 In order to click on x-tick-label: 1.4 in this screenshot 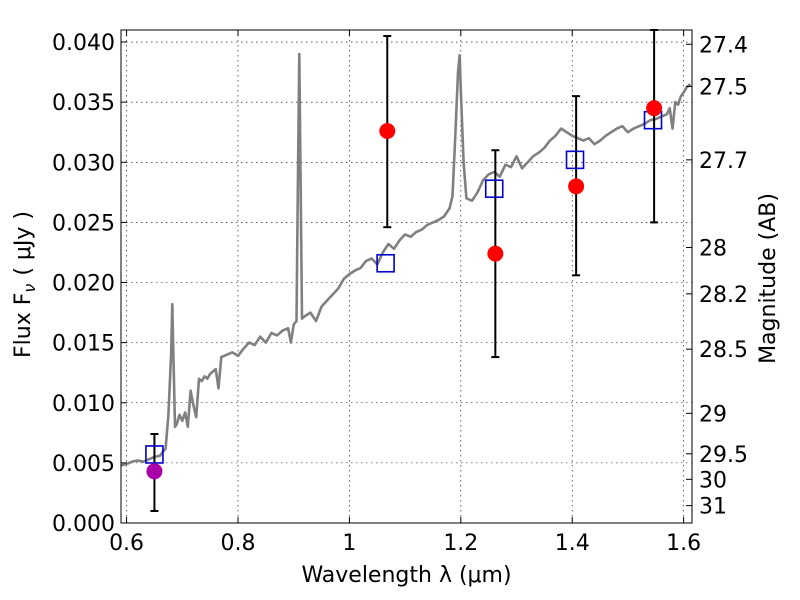, I will do `click(572, 543)`.